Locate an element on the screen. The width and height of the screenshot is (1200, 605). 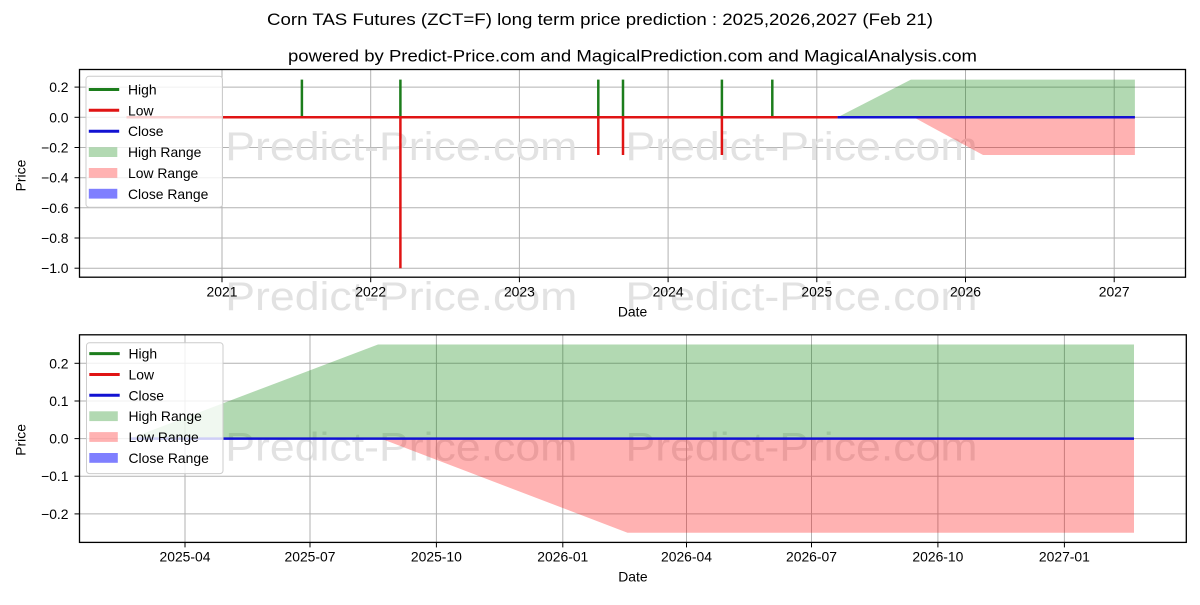
svg-text: 2027-01 is located at coordinates (1064, 557).